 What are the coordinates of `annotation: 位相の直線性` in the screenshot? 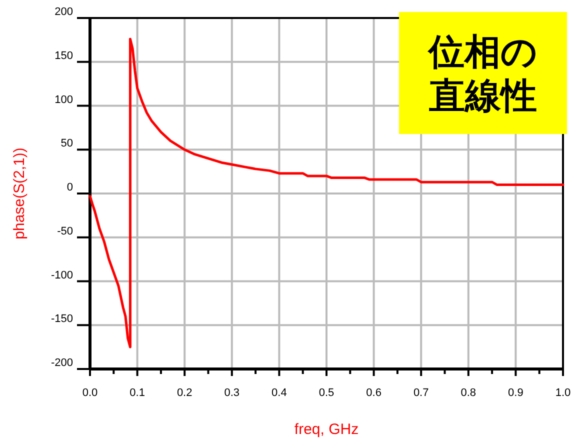 It's located at (482, 74).